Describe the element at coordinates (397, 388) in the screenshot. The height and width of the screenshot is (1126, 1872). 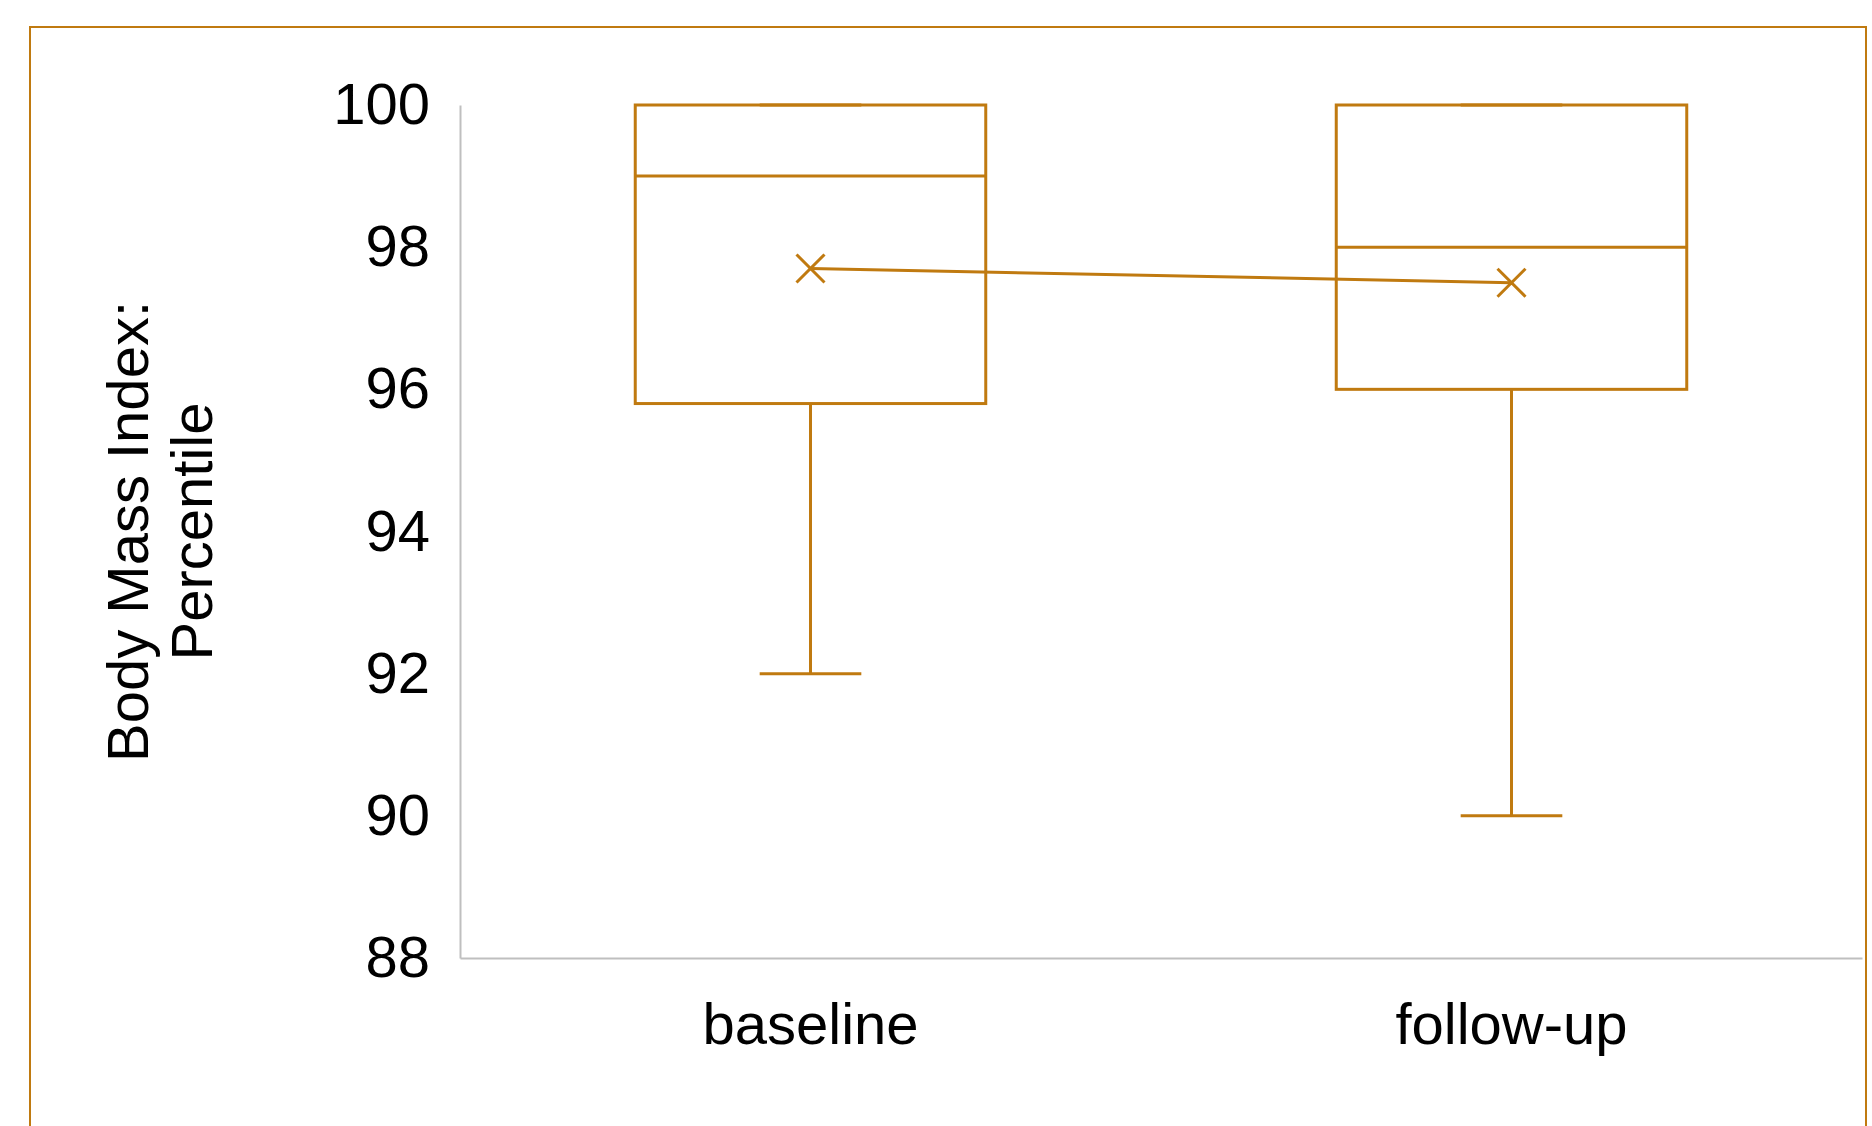
I see `y-tick-label: 96` at that location.